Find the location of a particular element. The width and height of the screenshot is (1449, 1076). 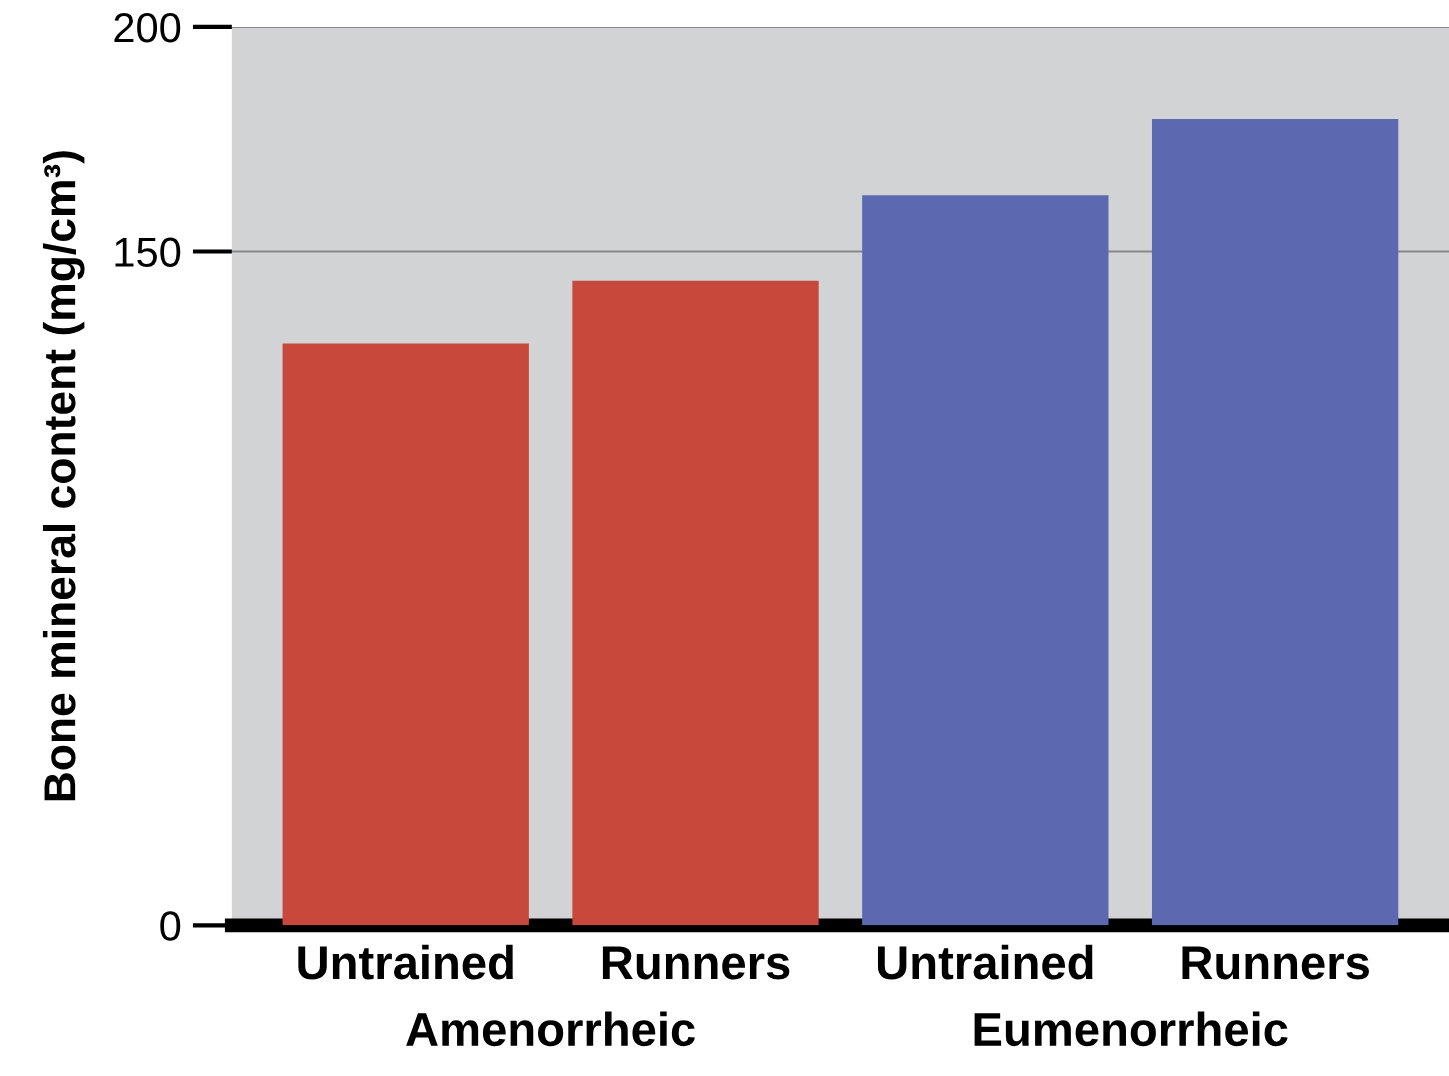

y-axis-title: Bone mineral content (mg/cm³) is located at coordinates (63, 476).